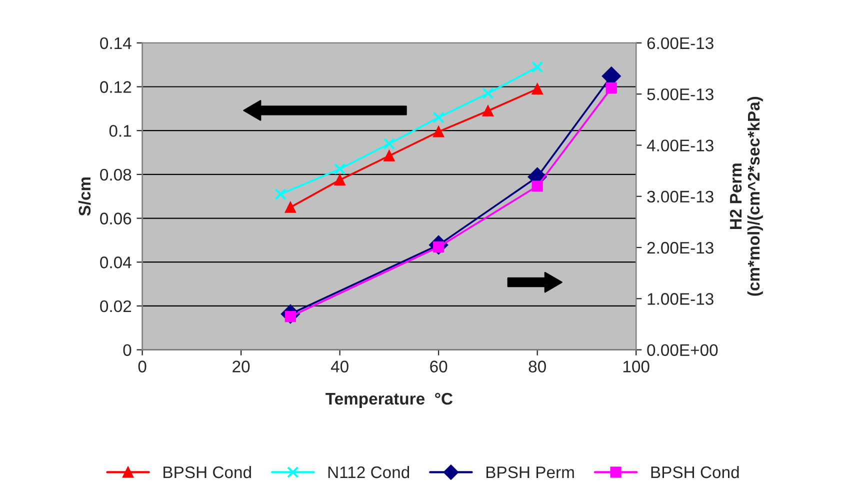  Describe the element at coordinates (682, 350) in the screenshot. I see `y2-tick-label: 0.00E+00` at that location.